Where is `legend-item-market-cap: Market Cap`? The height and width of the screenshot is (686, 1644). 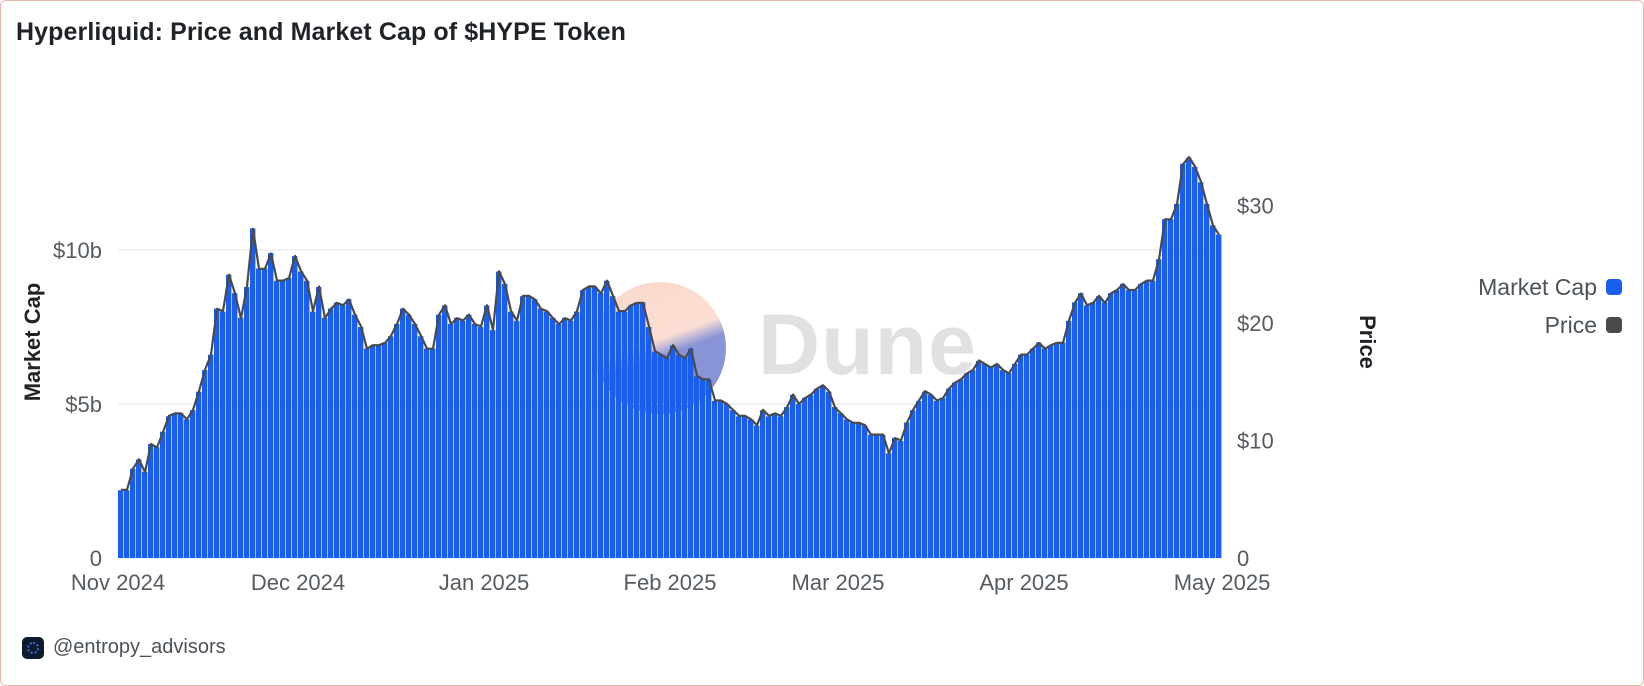
legend-item-market-cap: Market Cap is located at coordinates (1550, 287).